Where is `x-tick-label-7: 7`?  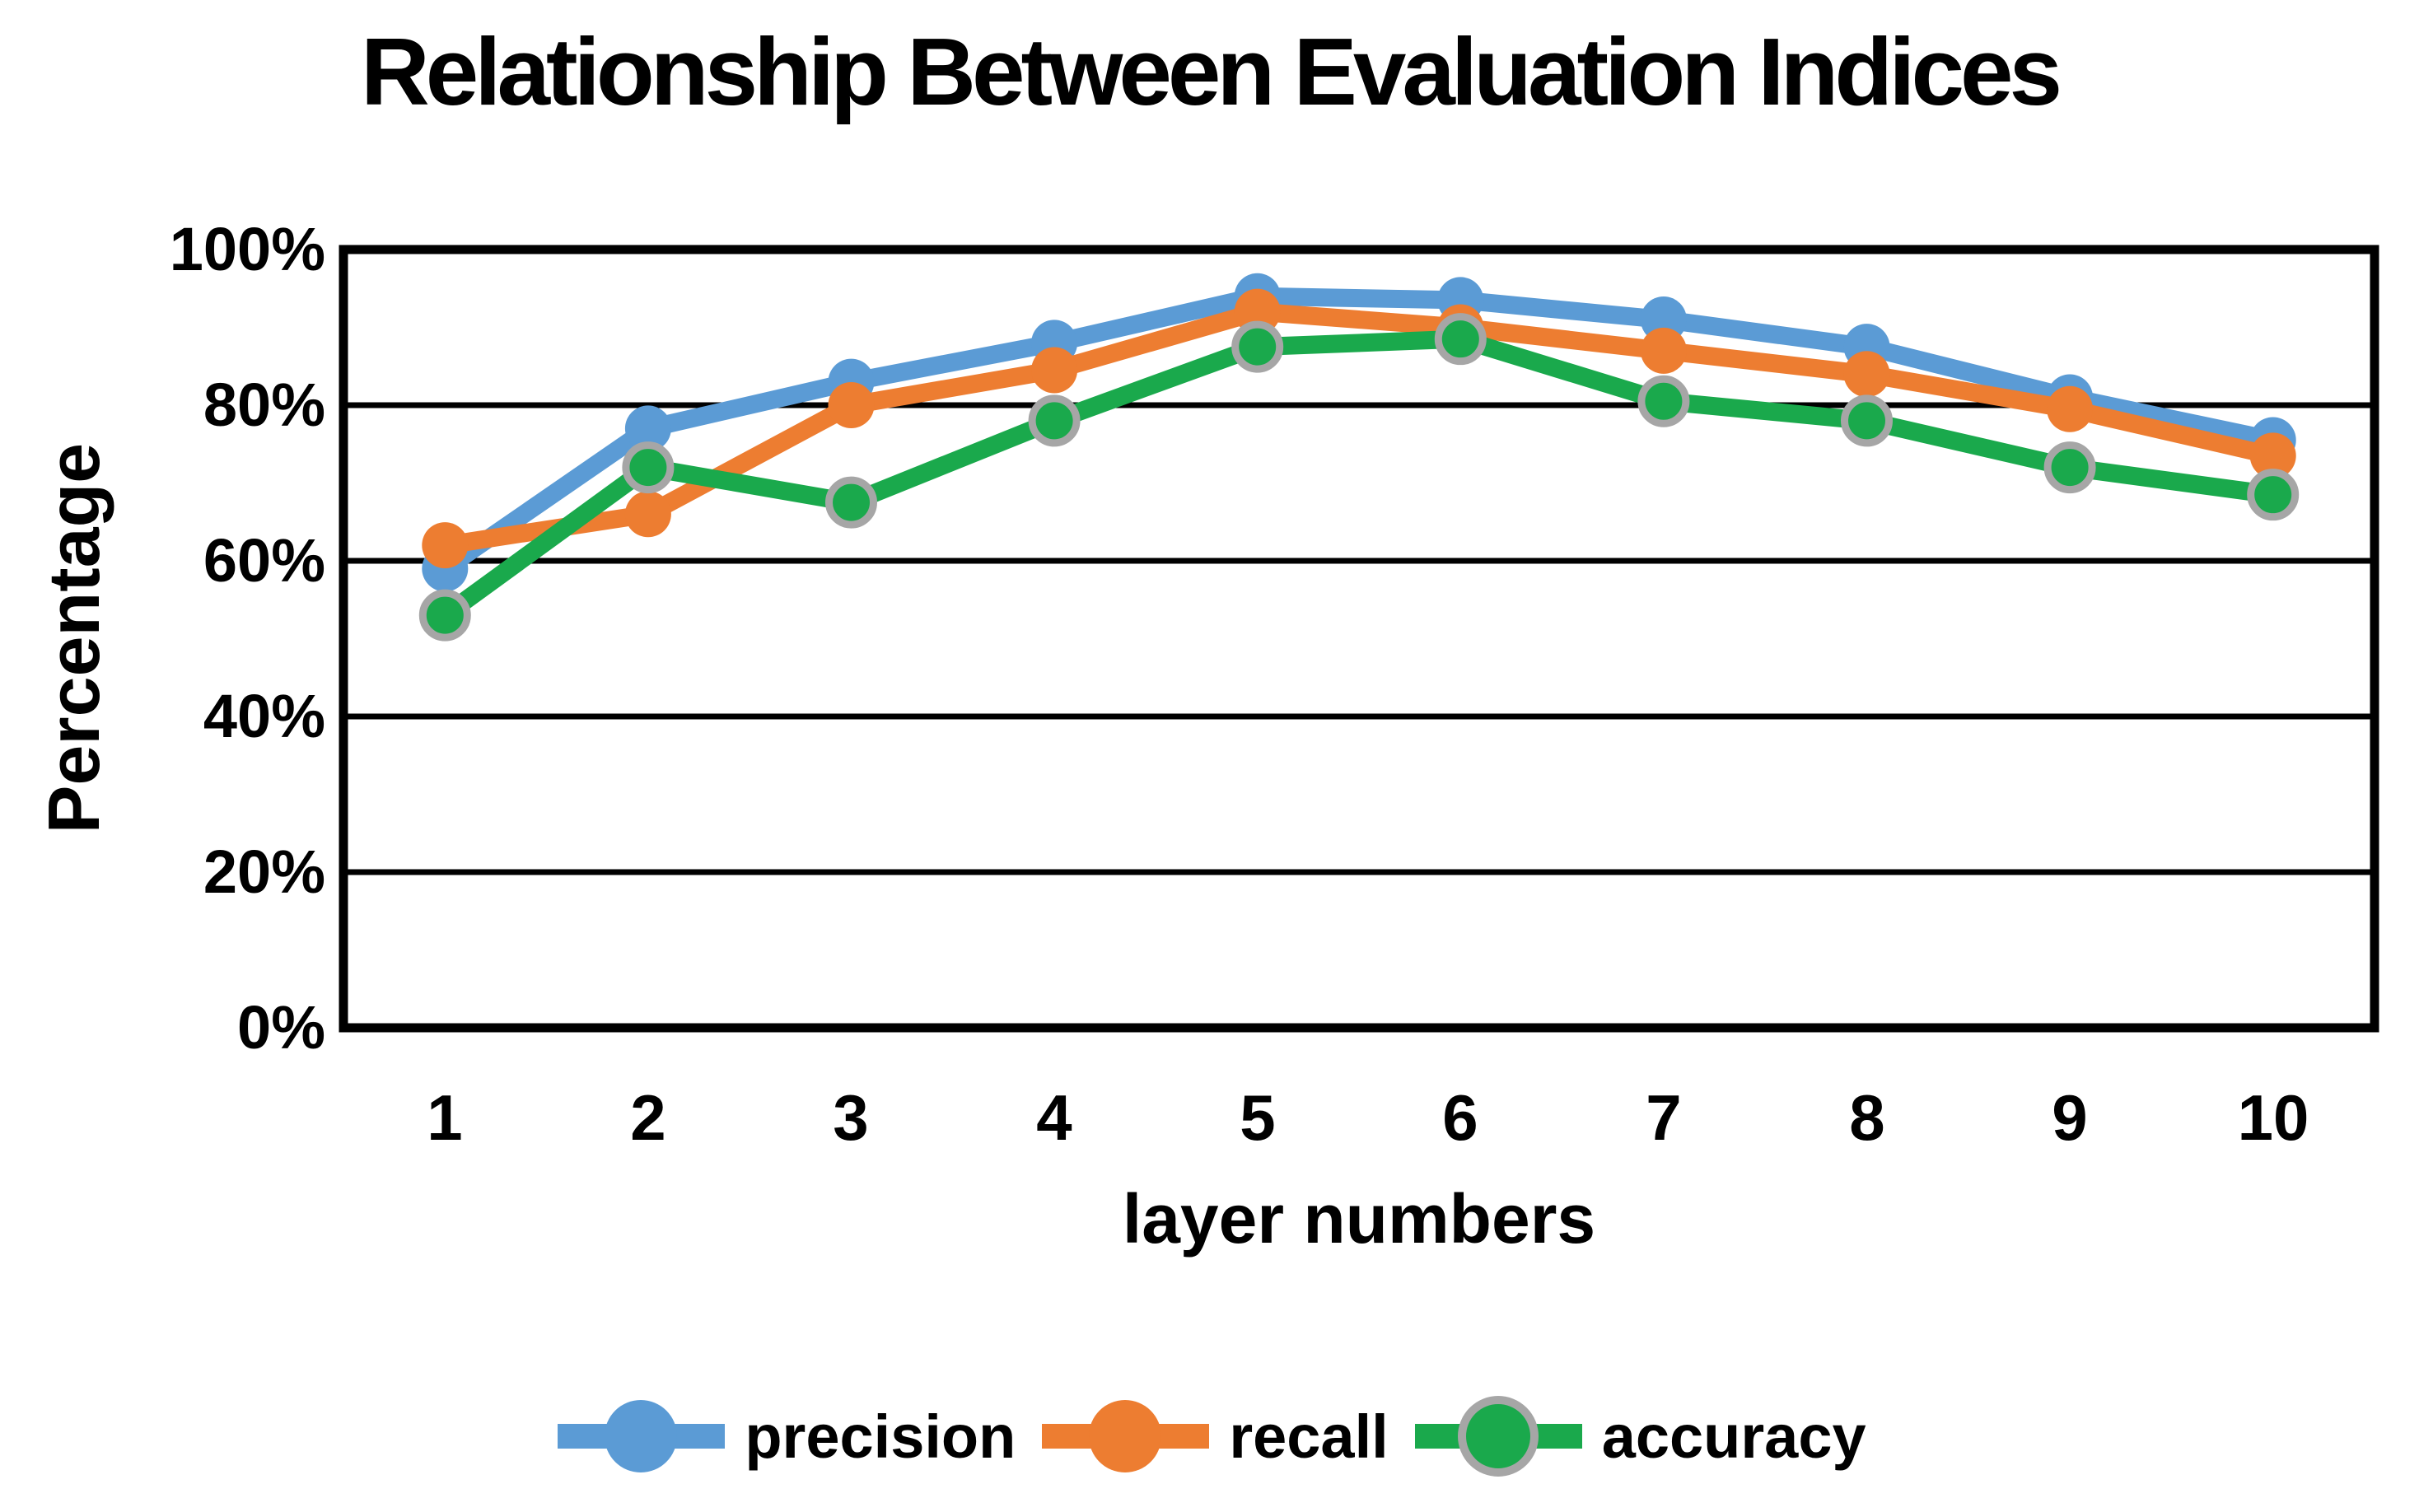 x-tick-label-7: 7 is located at coordinates (1664, 1117).